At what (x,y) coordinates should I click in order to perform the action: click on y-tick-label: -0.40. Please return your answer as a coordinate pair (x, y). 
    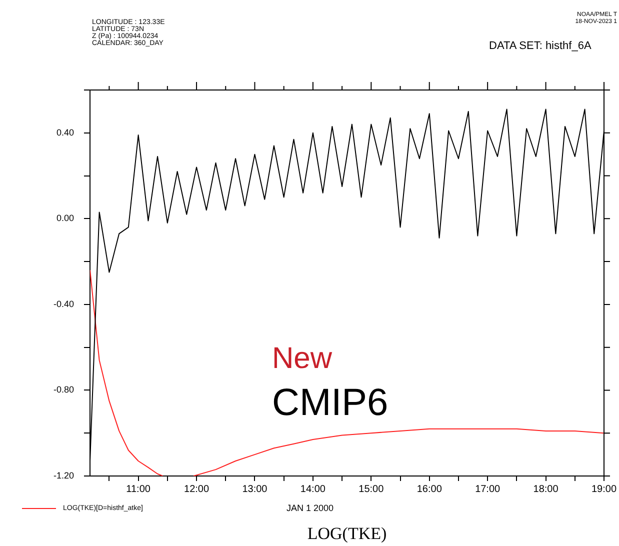
    Looking at the image, I should click on (63, 303).